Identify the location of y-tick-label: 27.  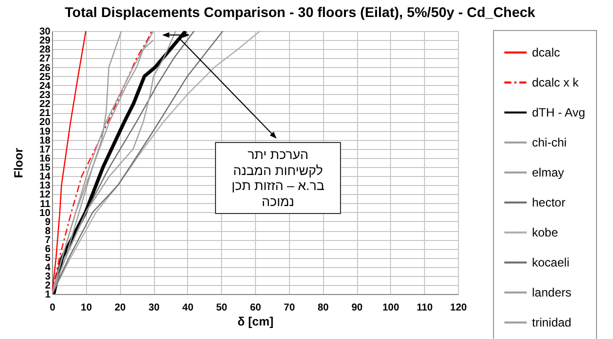
(45, 59).